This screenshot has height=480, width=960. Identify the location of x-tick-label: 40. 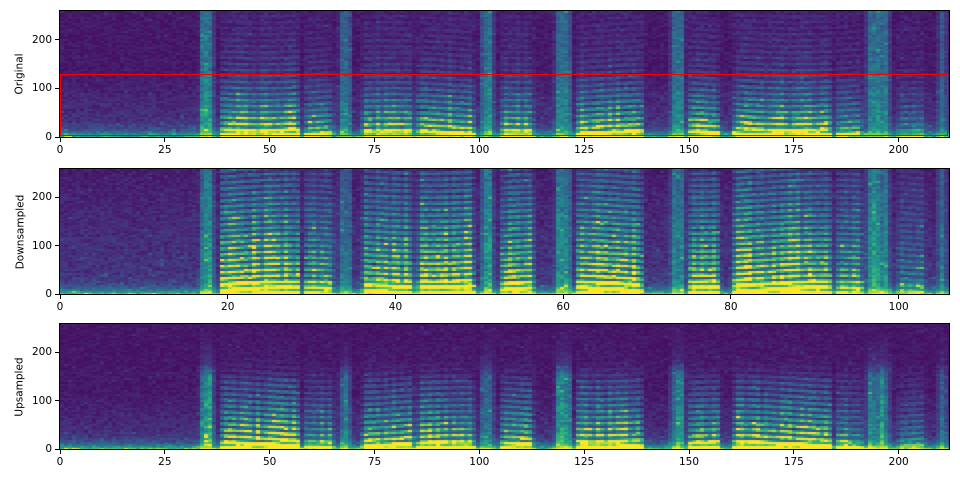
(395, 307).